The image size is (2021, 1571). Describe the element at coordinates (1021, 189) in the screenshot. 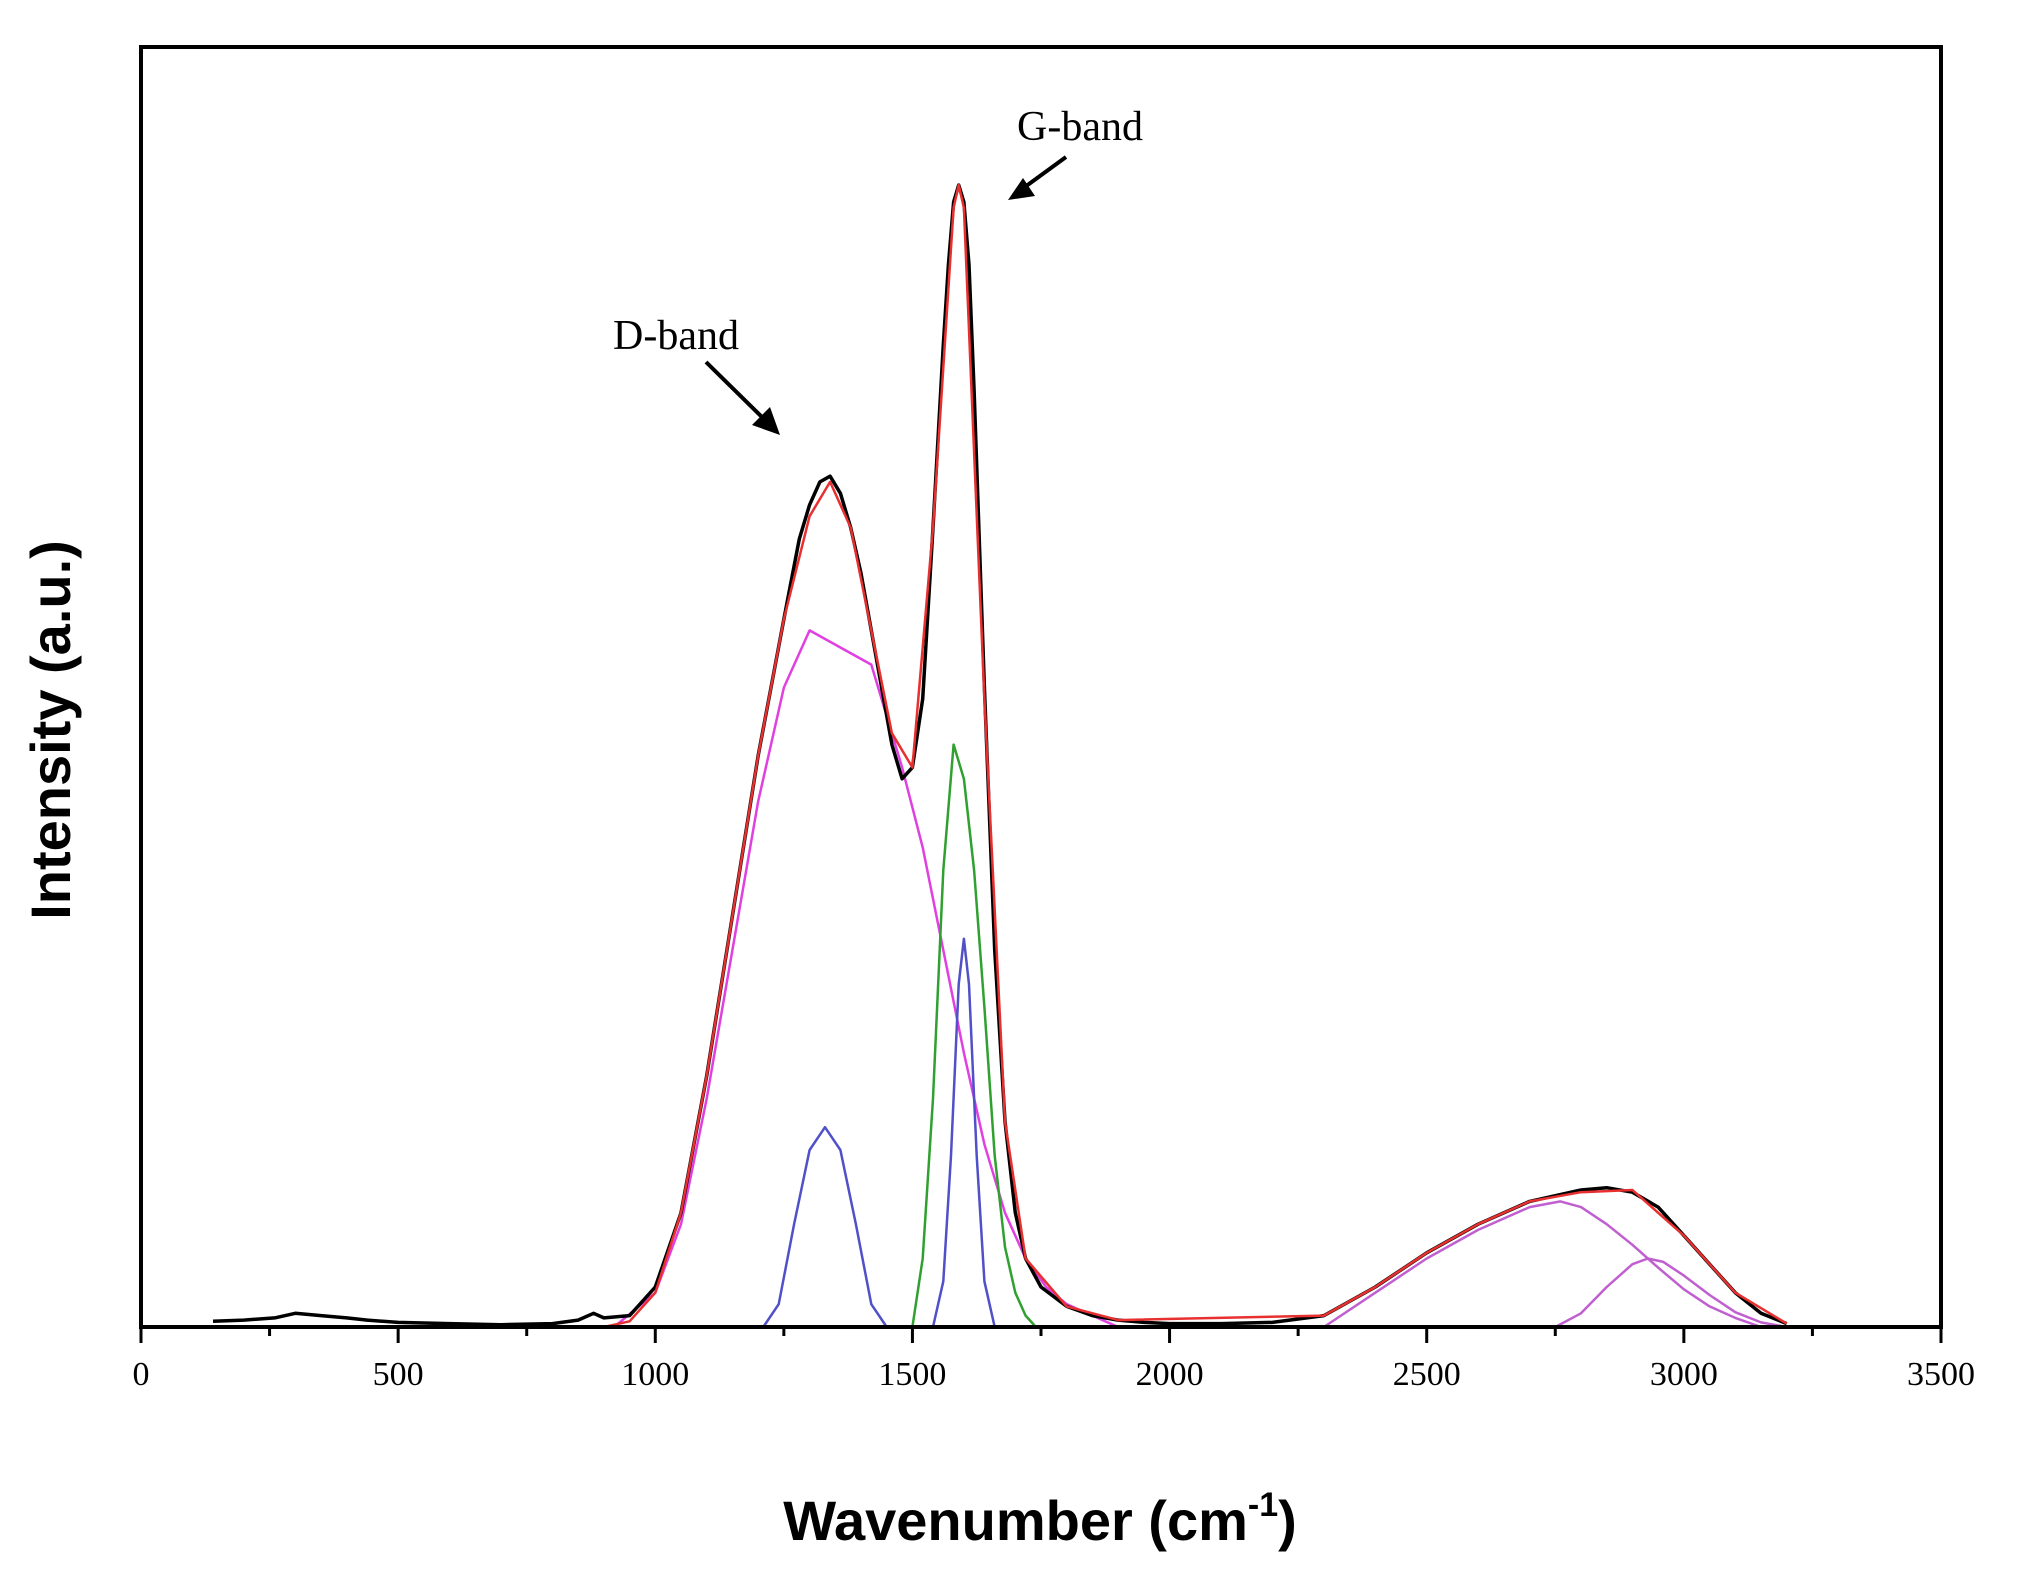

I see `annotation-g-band-arrowhead` at that location.